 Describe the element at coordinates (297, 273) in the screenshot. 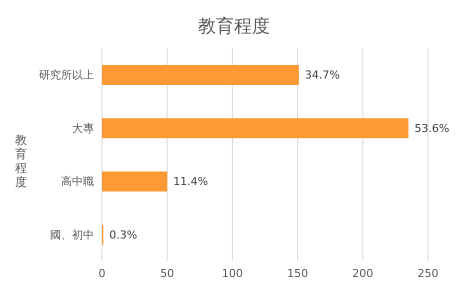

I see `x-tick-label: 150` at that location.